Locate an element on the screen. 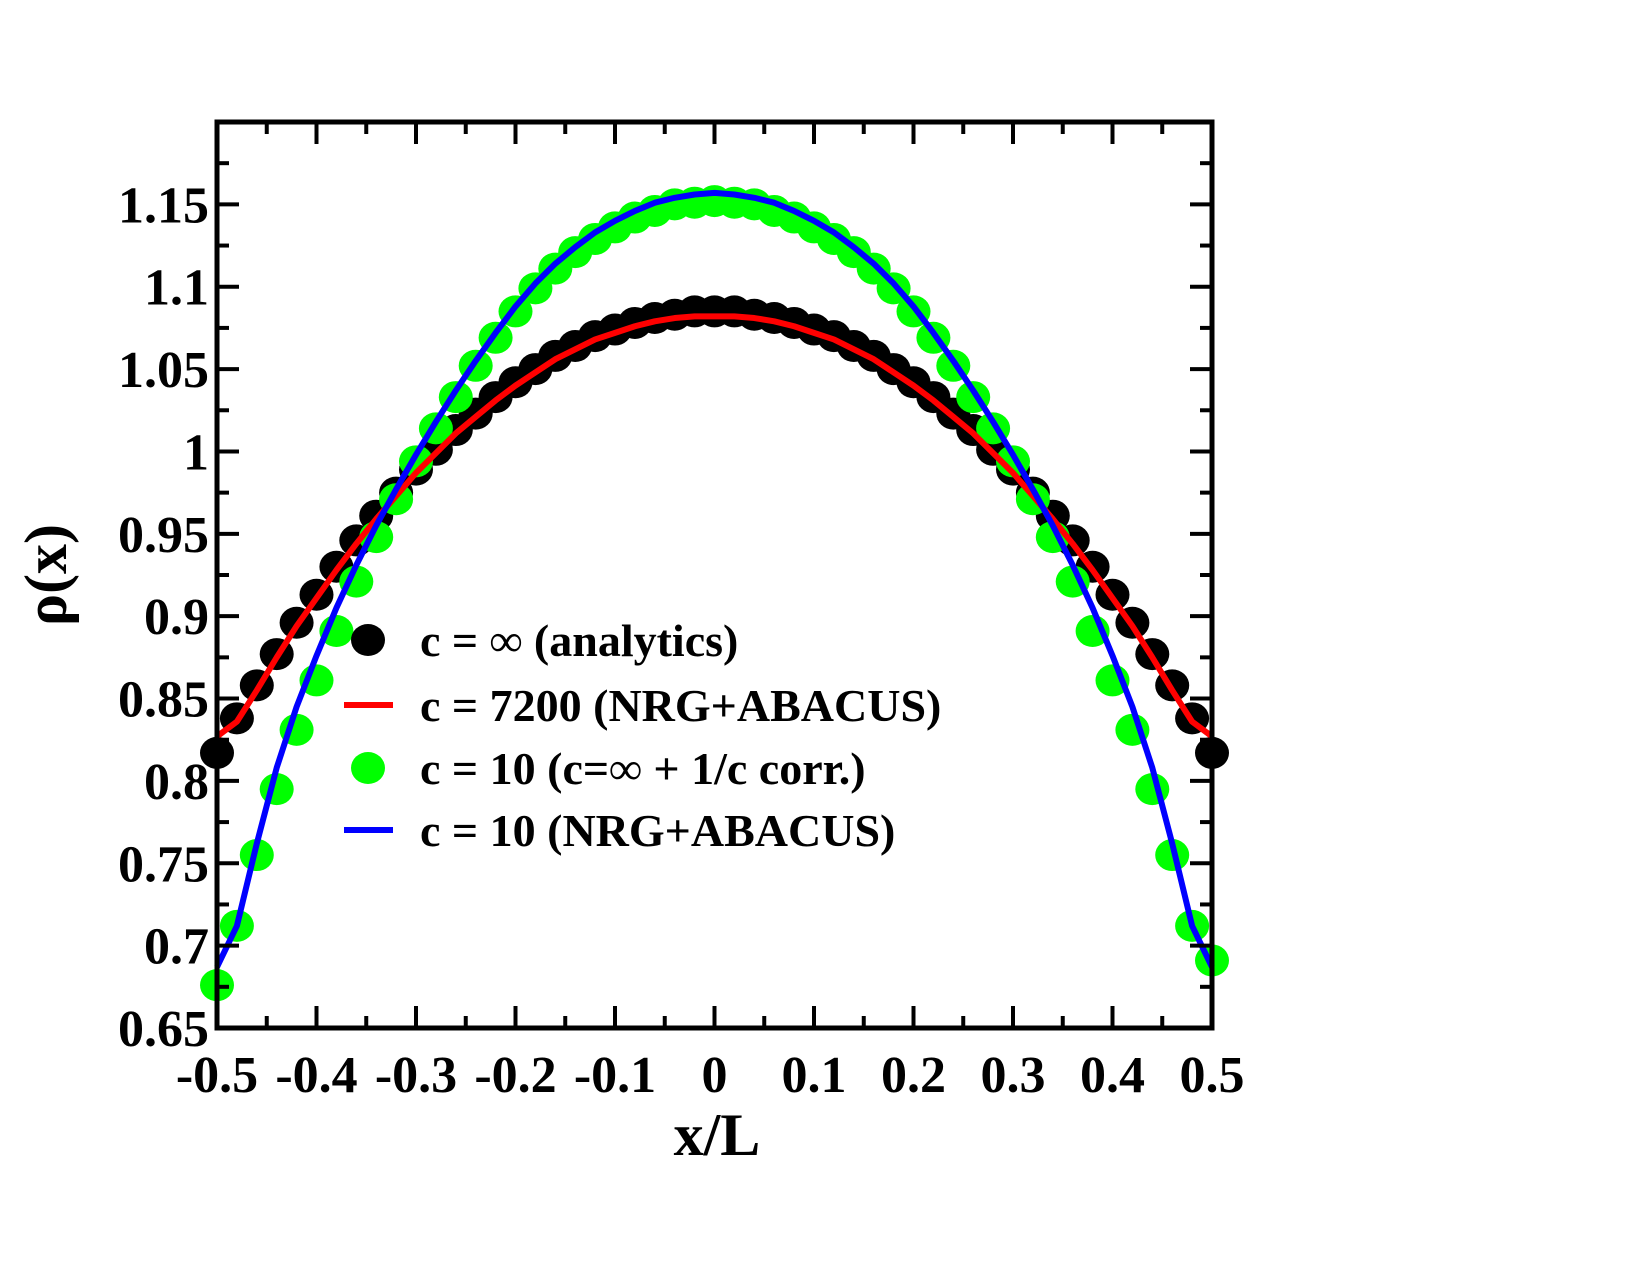 Image resolution: width=1650 pixels, height=1275 pixels. y-tick-label: 1.15 is located at coordinates (163, 205).